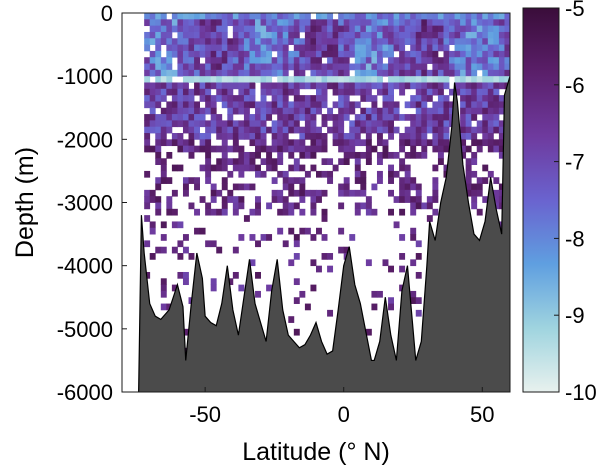 This screenshot has height=468, width=610. Describe the element at coordinates (344, 414) in the screenshot. I see `x-tick-label: 0` at that location.